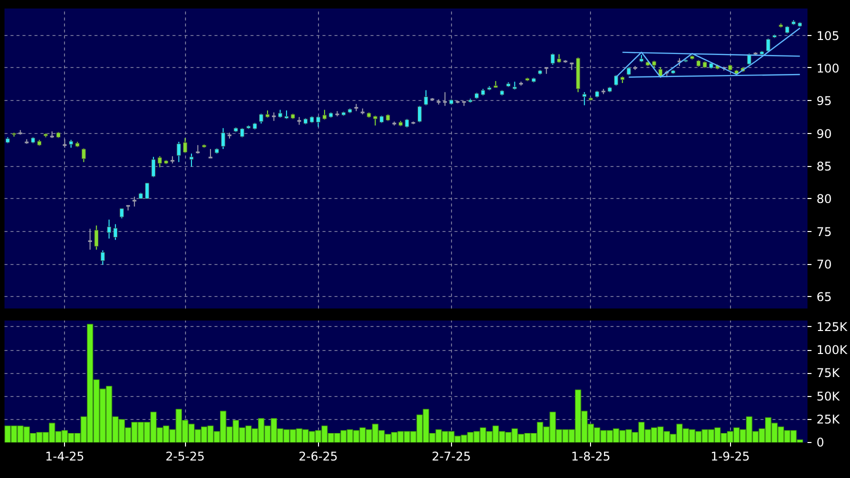  What do you see at coordinates (824, 297) in the screenshot?
I see `y-tick-label: 65` at bounding box center [824, 297].